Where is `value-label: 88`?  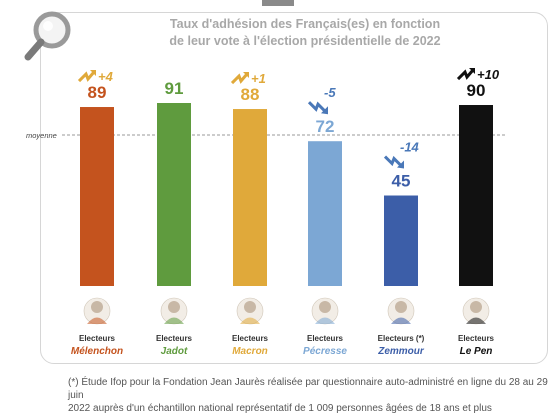
value-label: 88 is located at coordinates (250, 94).